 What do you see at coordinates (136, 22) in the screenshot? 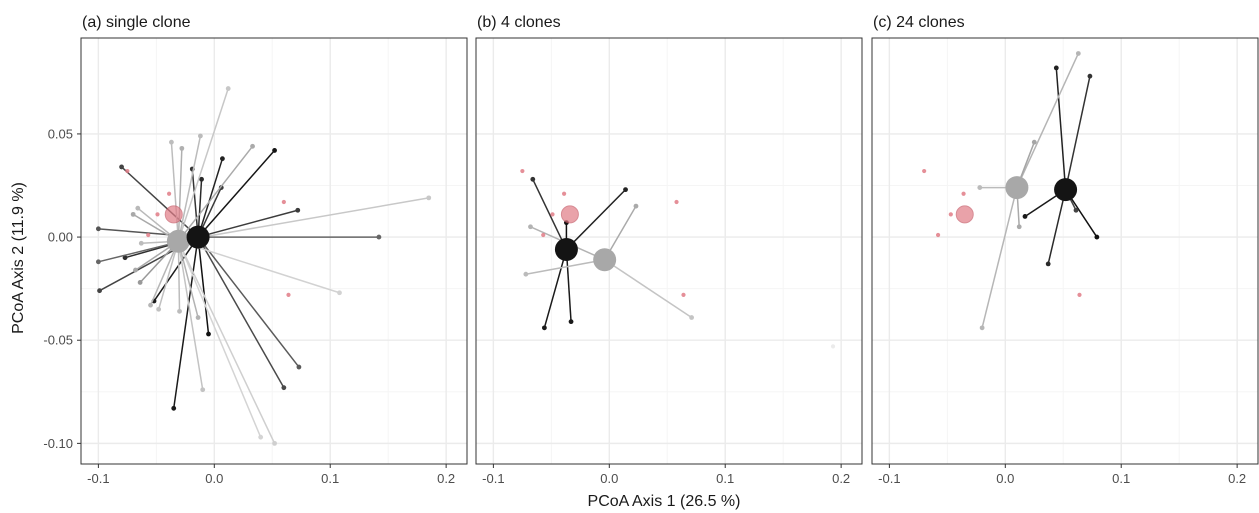
I see `panel-title: (a) single clone` at bounding box center [136, 22].